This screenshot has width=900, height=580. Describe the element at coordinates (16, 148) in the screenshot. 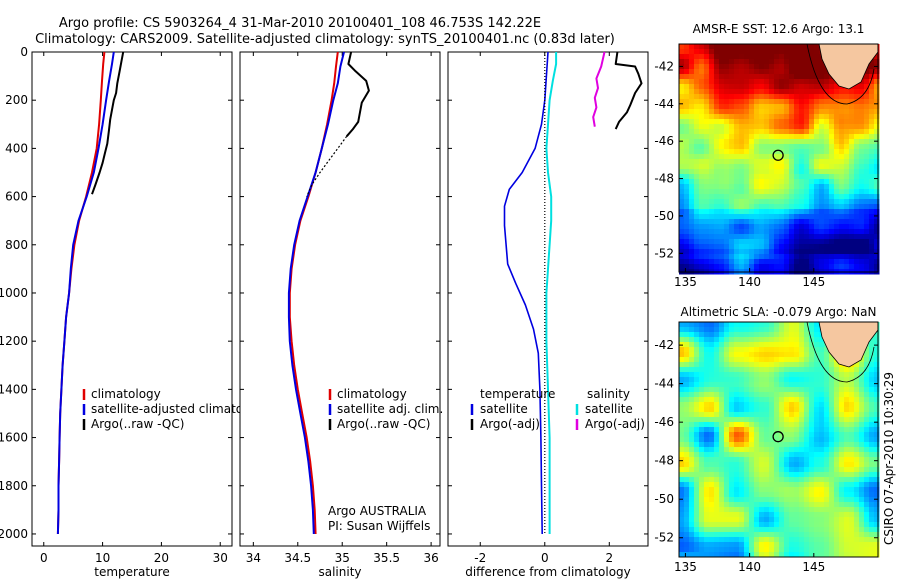

I see `y-tick-label: 400` at that location.